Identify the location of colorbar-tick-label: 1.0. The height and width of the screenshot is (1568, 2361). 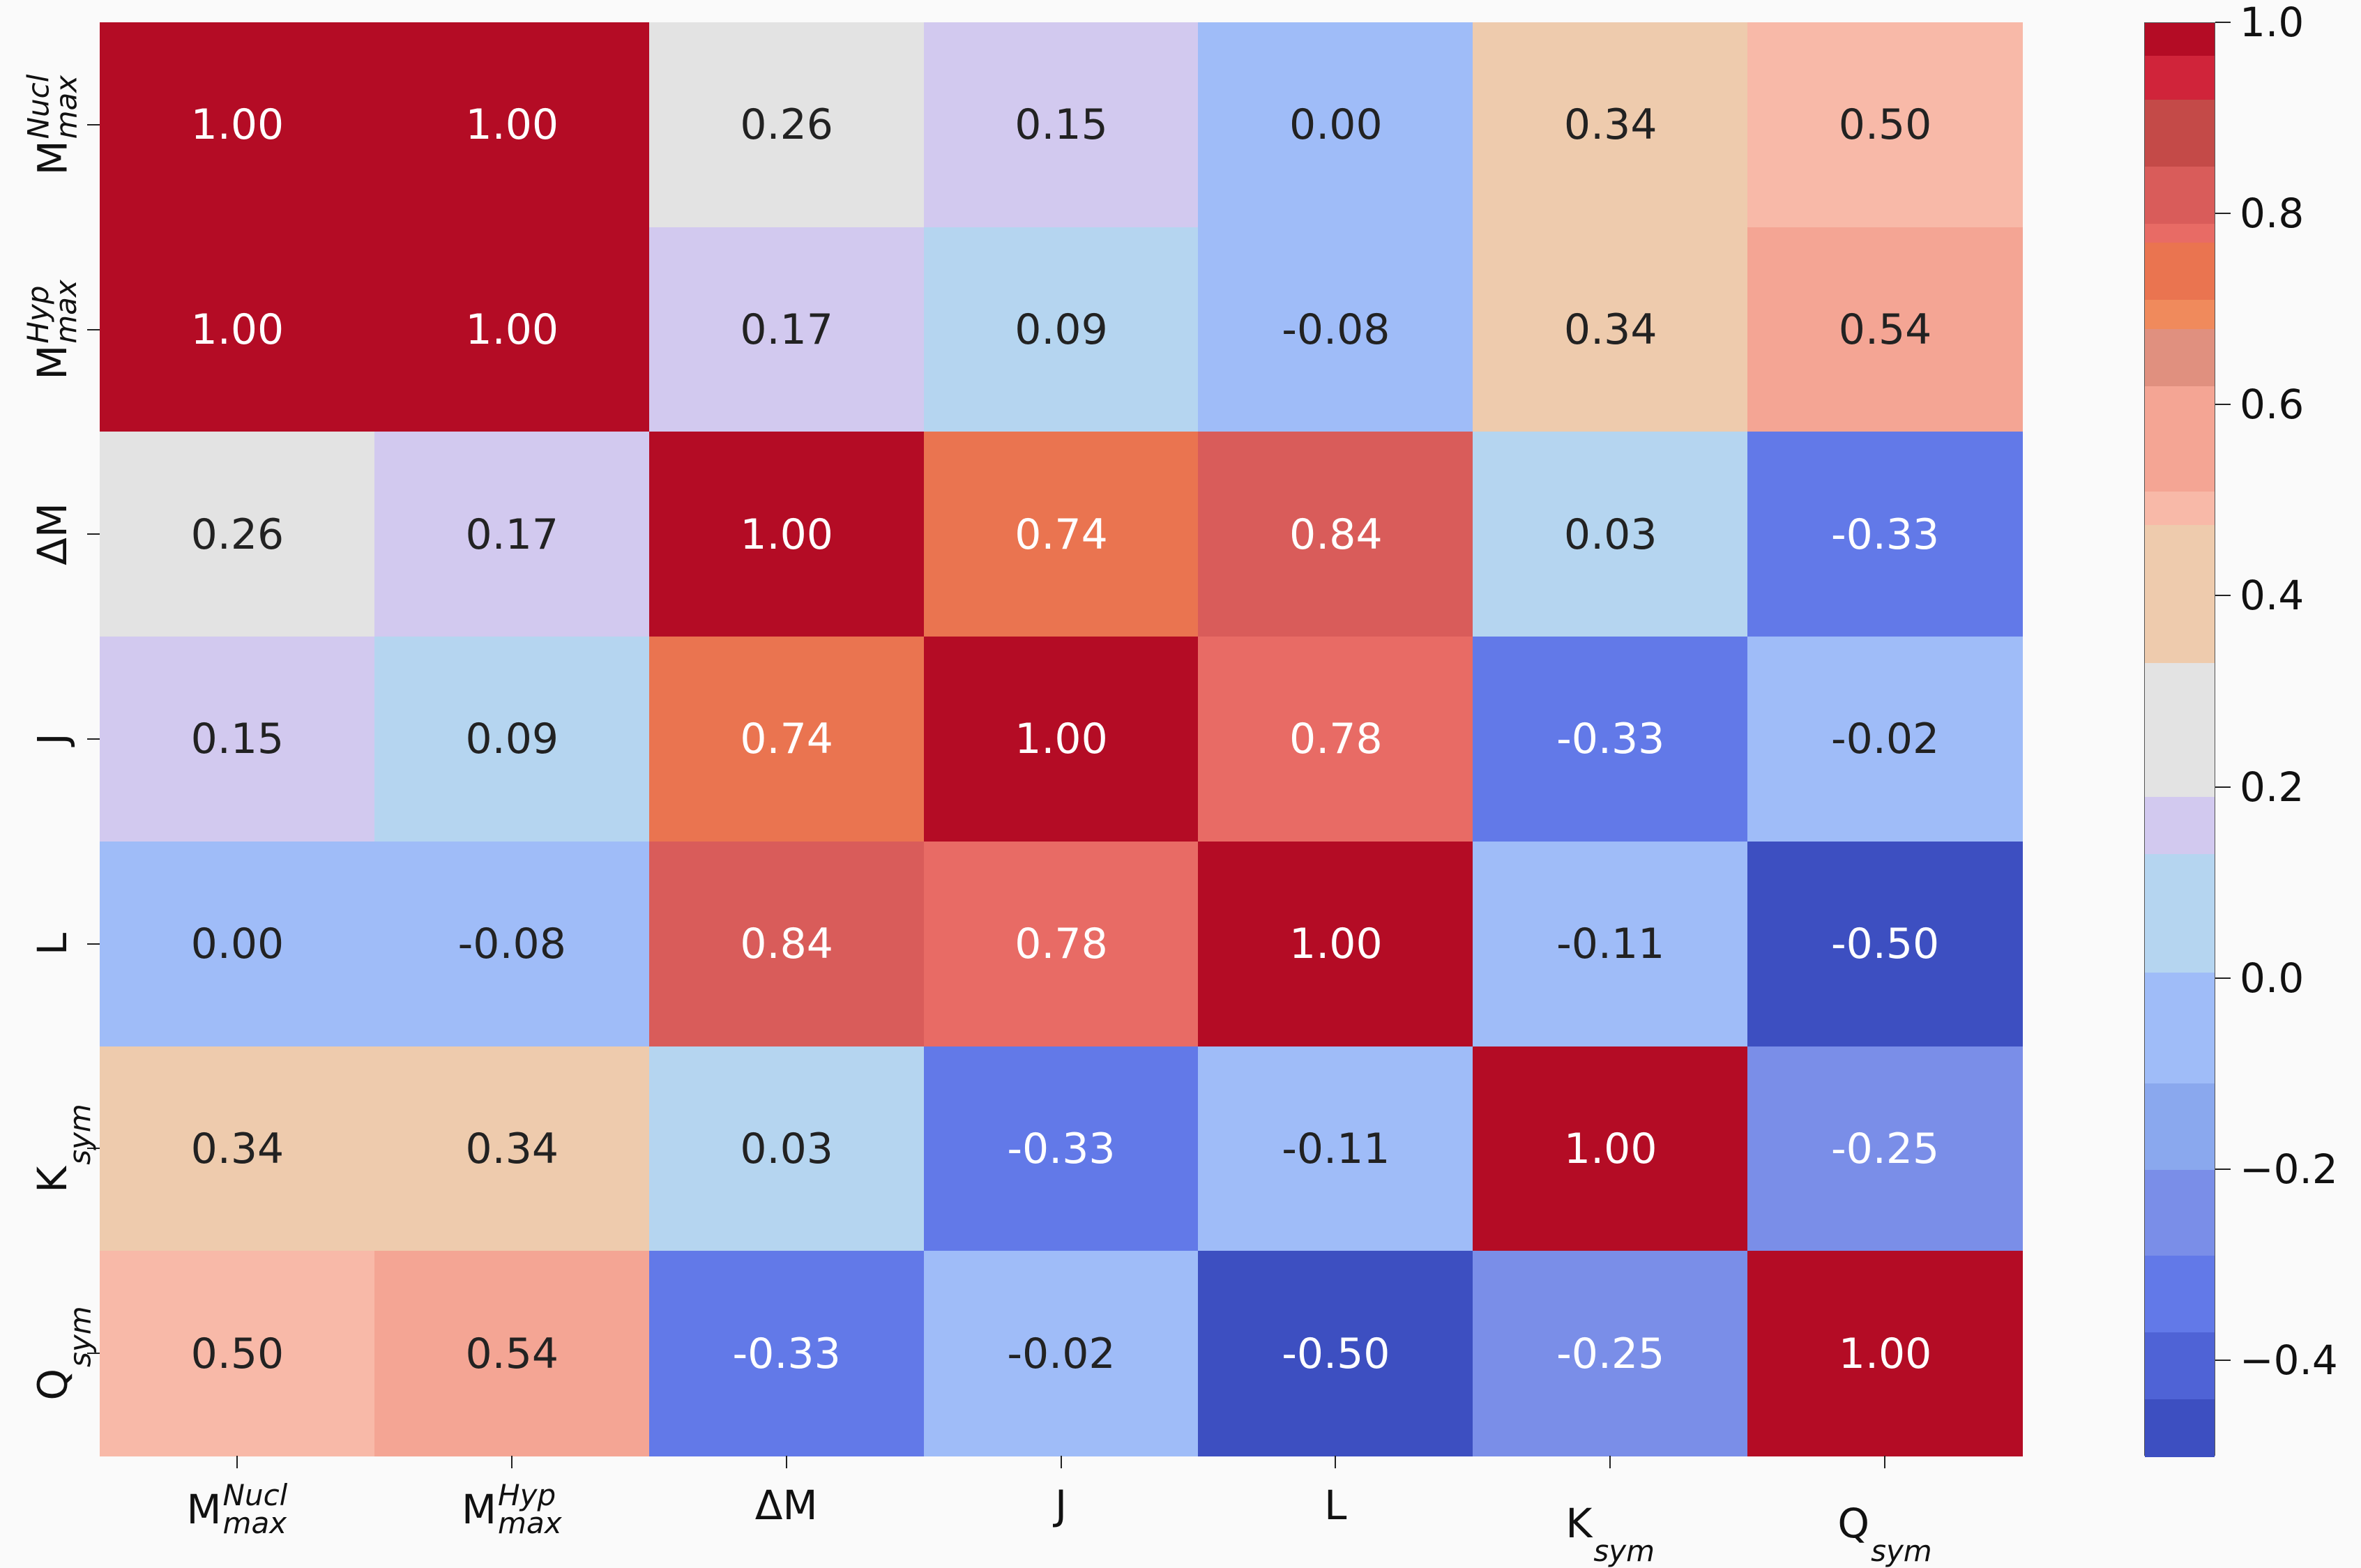
(2272, 23).